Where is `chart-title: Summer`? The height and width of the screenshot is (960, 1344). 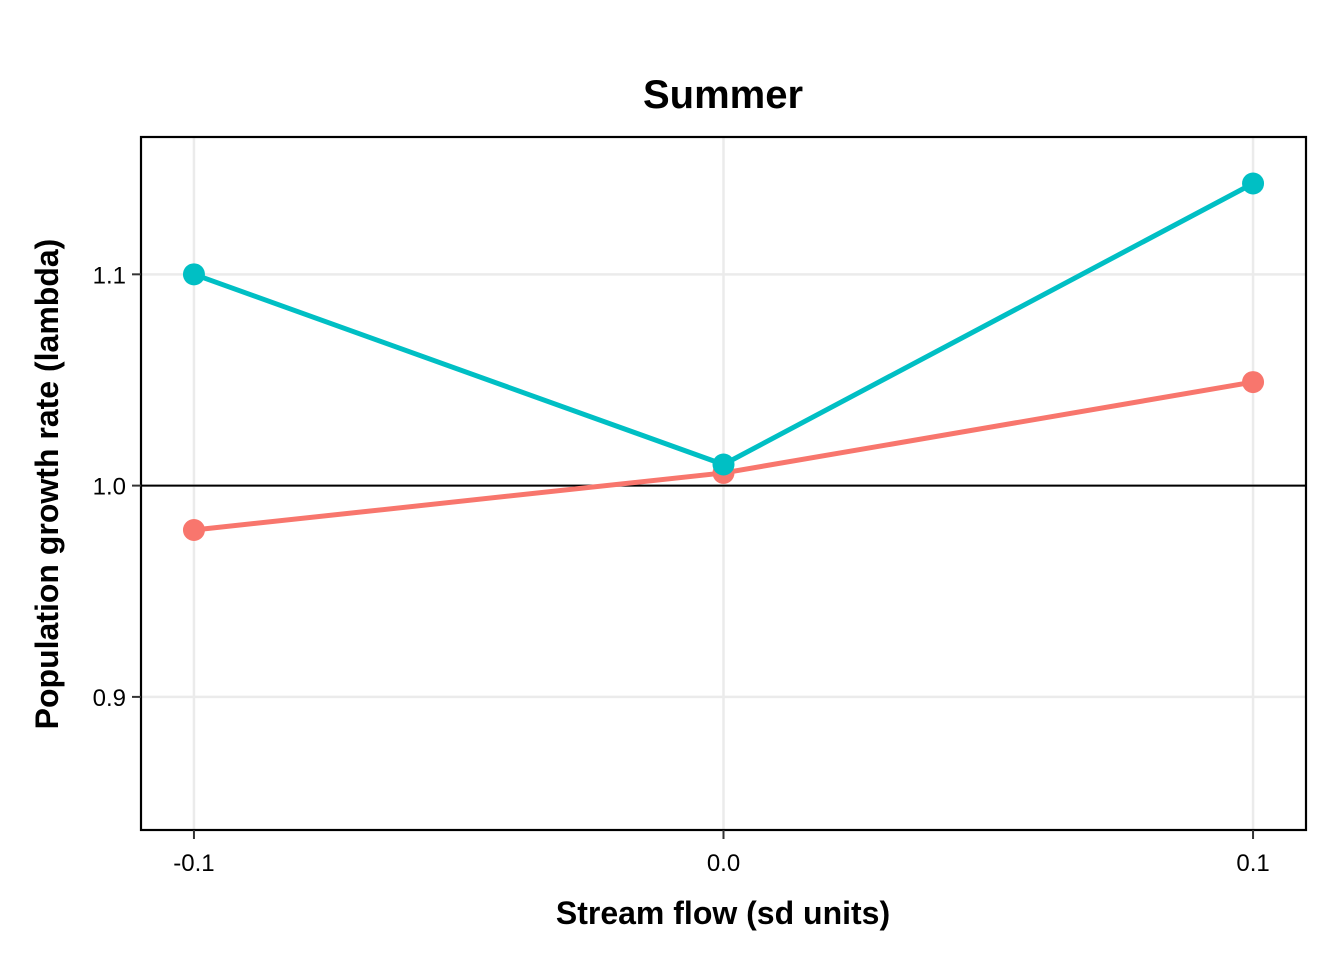
chart-title: Summer is located at coordinates (723, 95).